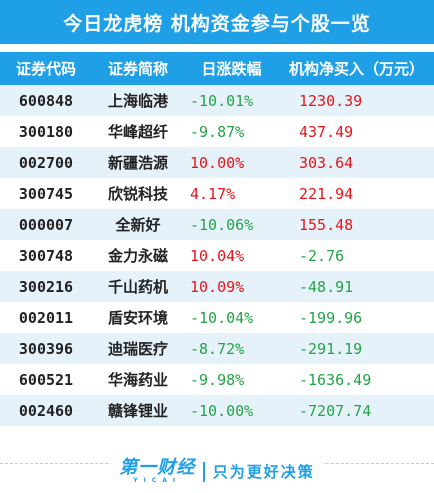 This screenshot has height=493, width=434. I want to click on stock-name: 千山药机, so click(137, 287).